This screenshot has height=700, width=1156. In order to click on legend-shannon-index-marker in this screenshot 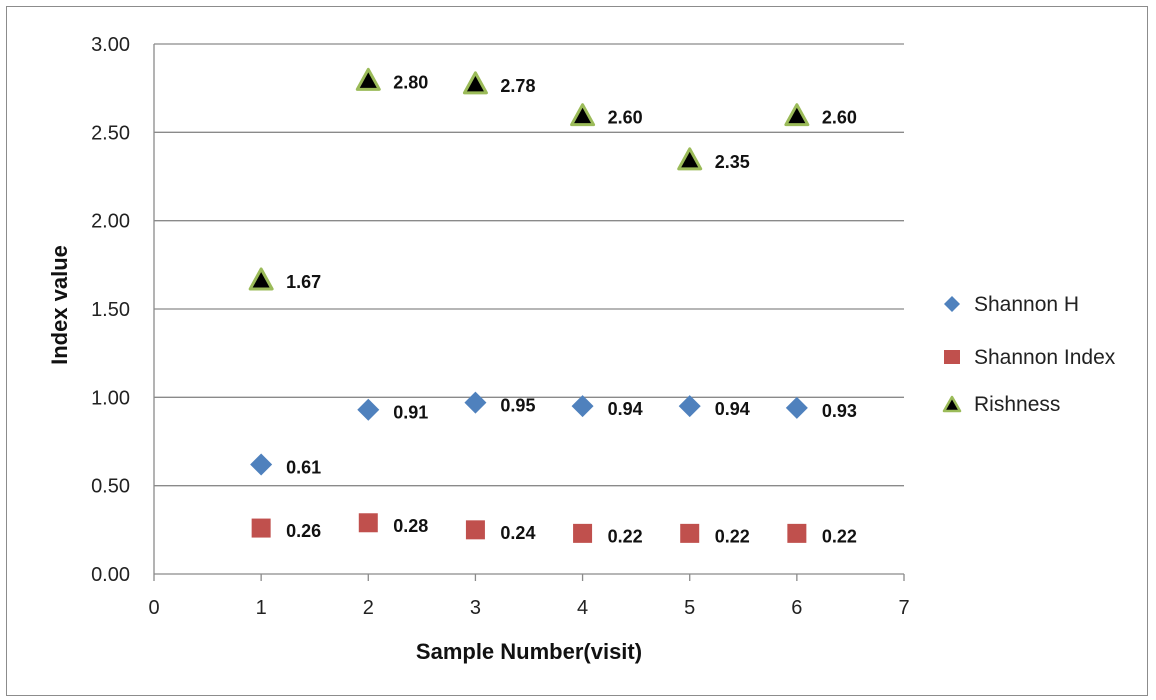, I will do `click(952, 357)`.